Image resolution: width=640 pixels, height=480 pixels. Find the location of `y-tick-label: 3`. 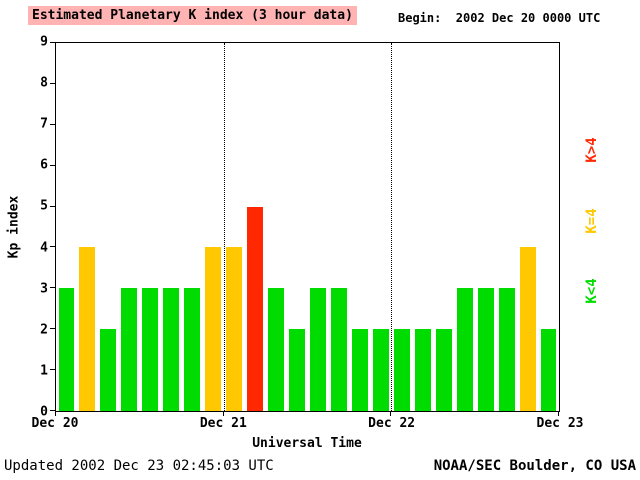

y-tick-label: 3 is located at coordinates (44, 289).